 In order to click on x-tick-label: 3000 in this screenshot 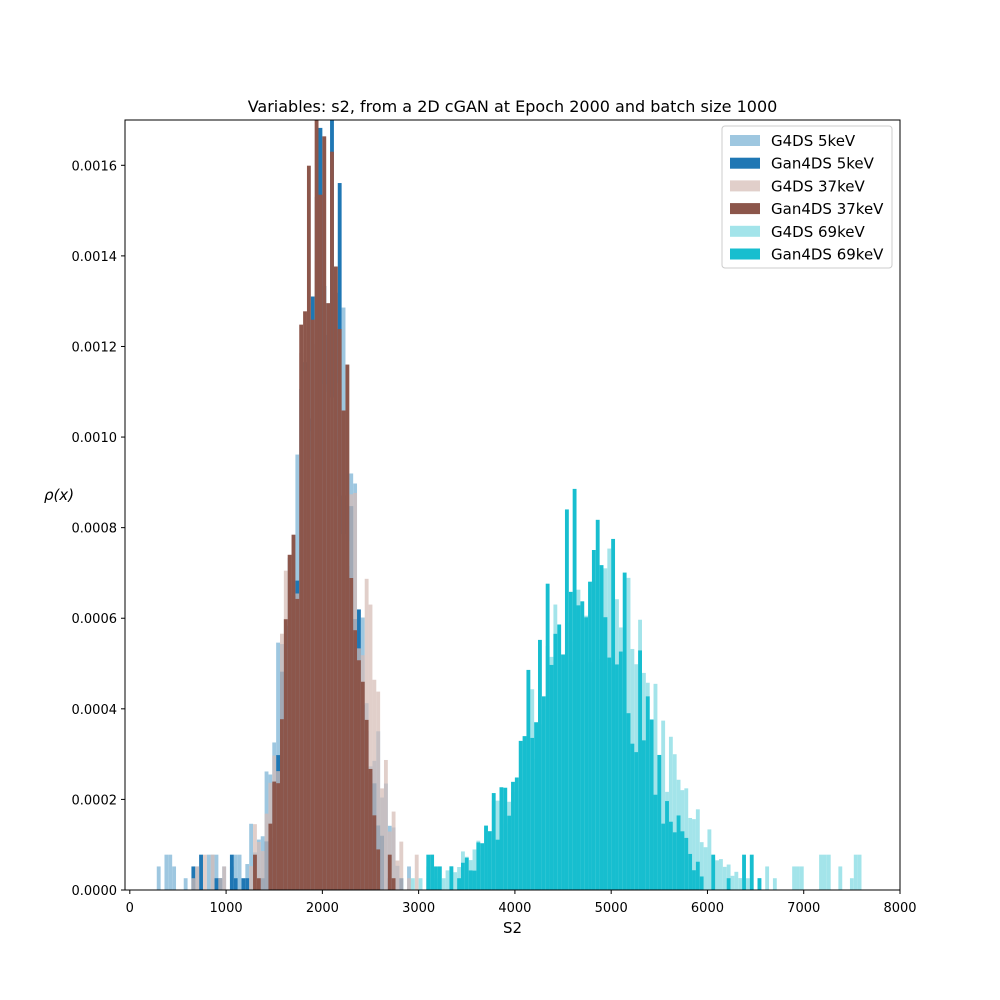, I will do `click(418, 908)`.